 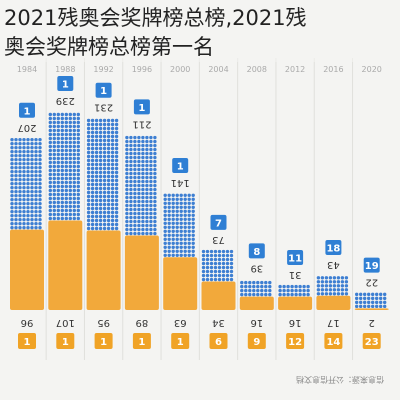 What do you see at coordinates (155, 18) in the screenshot?
I see `headline-line-1: 2021残奥会奖牌榜总榜,2021残` at bounding box center [155, 18].